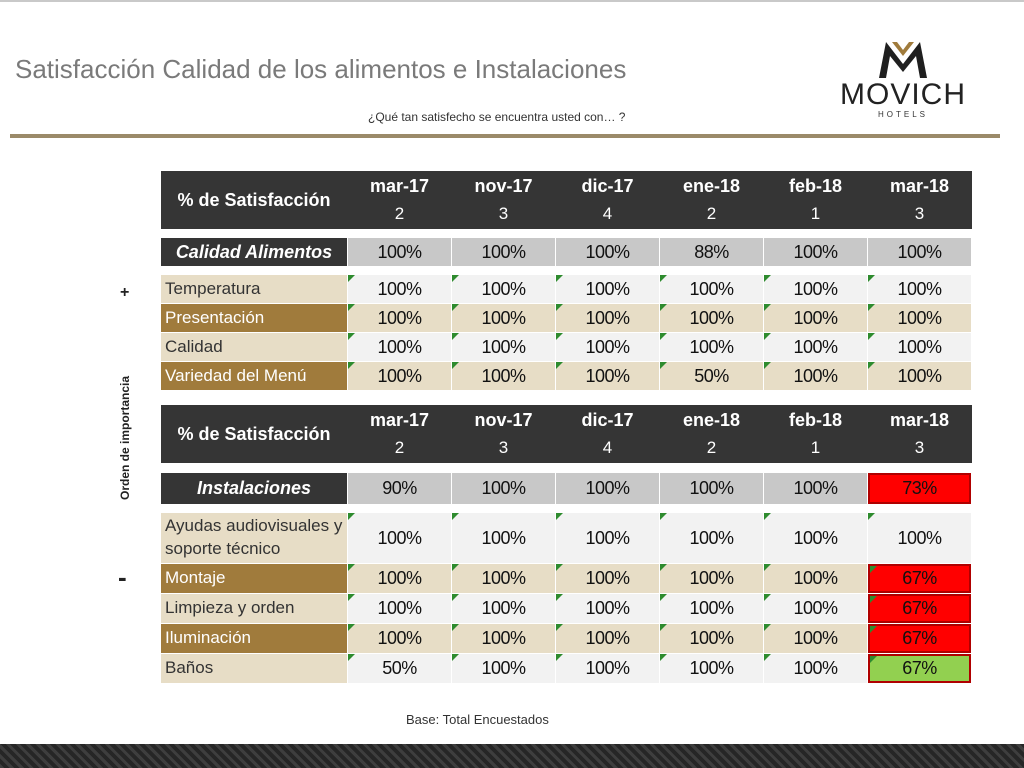 Image resolution: width=1024 pixels, height=768 pixels. Describe the element at coordinates (919, 420) in the screenshot. I see `period-month: mar-18` at that location.